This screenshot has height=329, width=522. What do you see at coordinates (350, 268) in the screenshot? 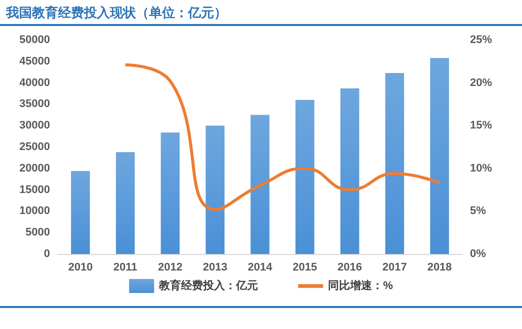
I see `x-tick-label: 2016` at bounding box center [350, 268].